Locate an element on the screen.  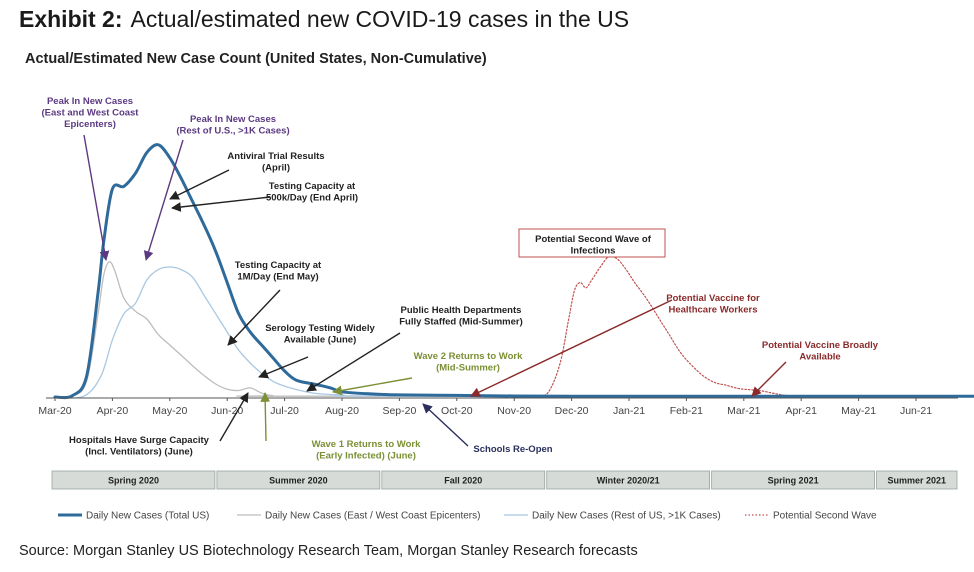
annotation-line: Schools Re-Open is located at coordinates (512, 449).